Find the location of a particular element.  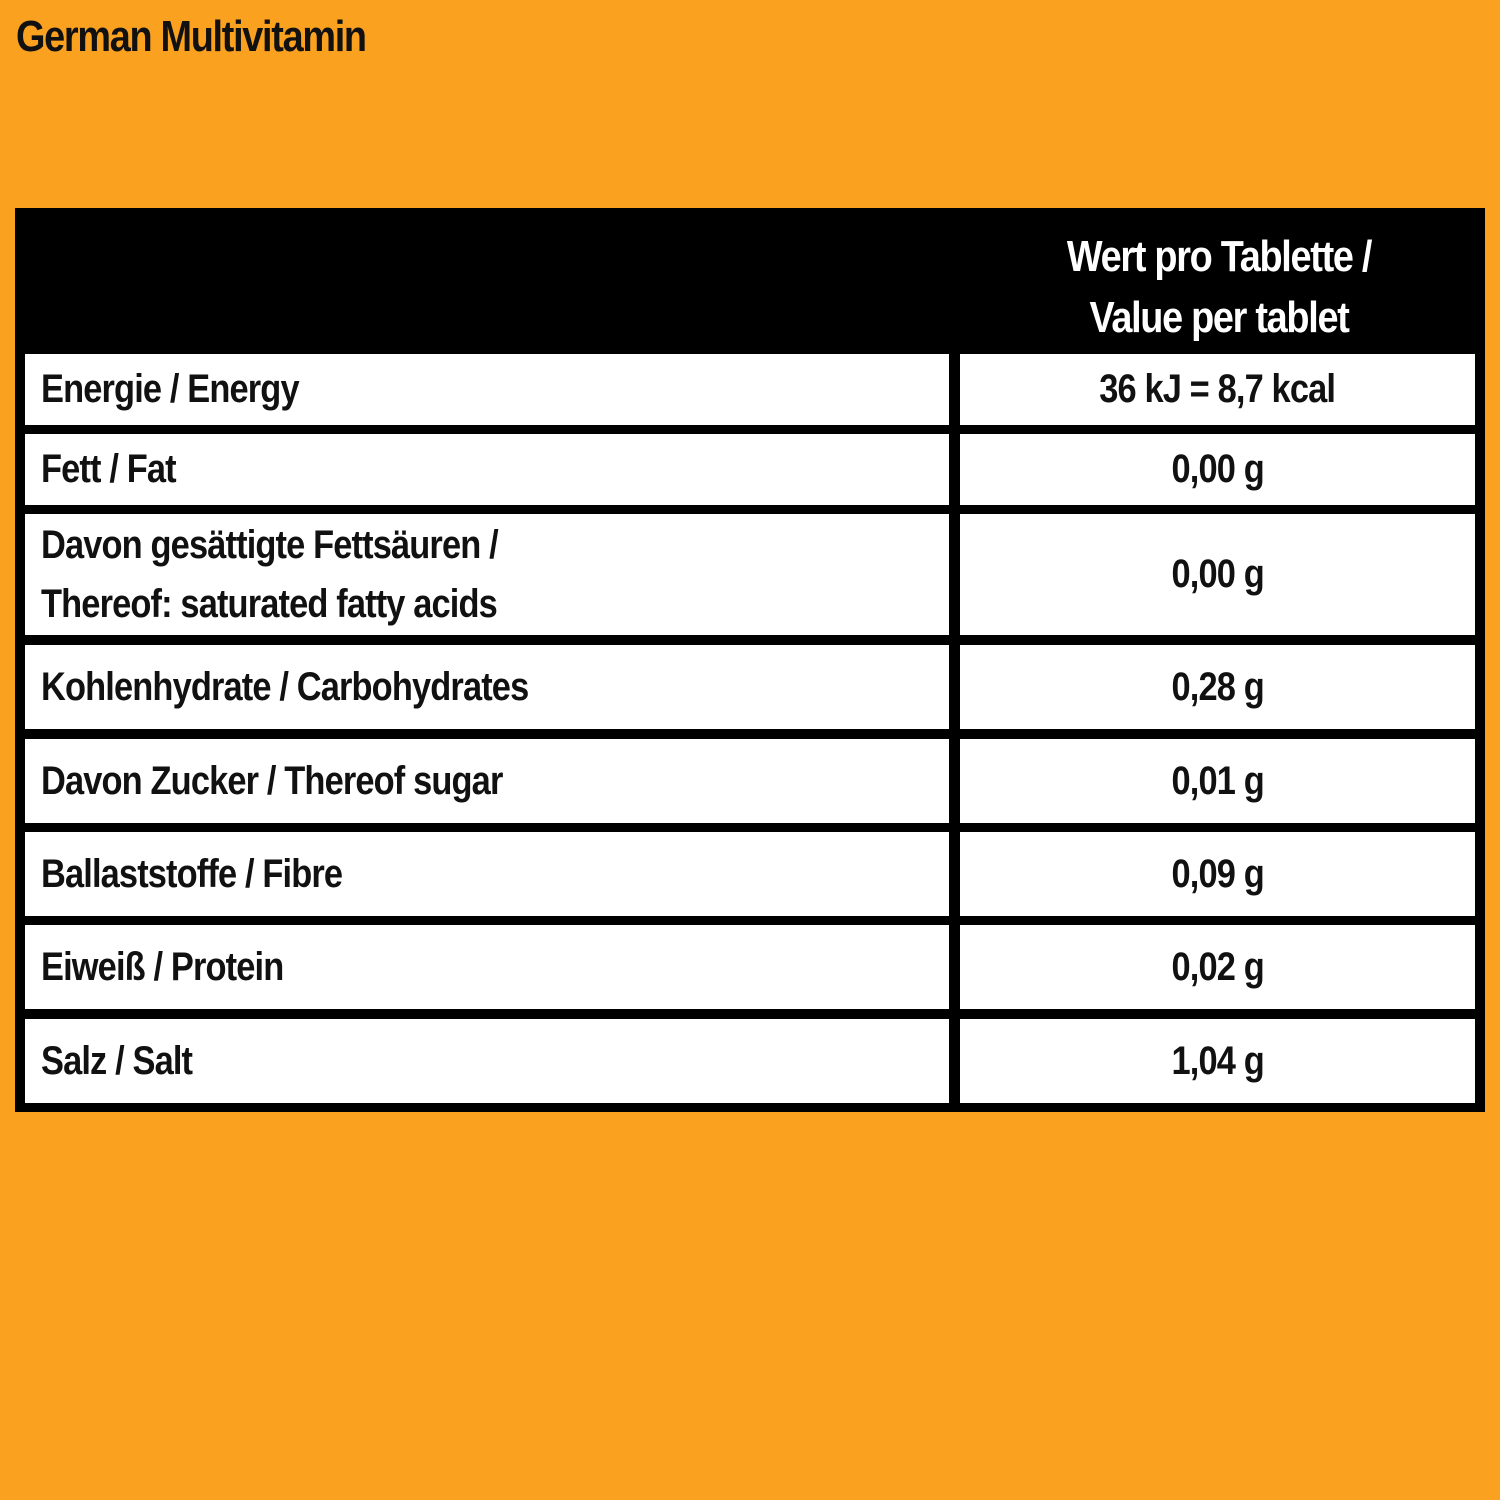

header-value-line-1: Wert pro Tablette / is located at coordinates (1219, 256).